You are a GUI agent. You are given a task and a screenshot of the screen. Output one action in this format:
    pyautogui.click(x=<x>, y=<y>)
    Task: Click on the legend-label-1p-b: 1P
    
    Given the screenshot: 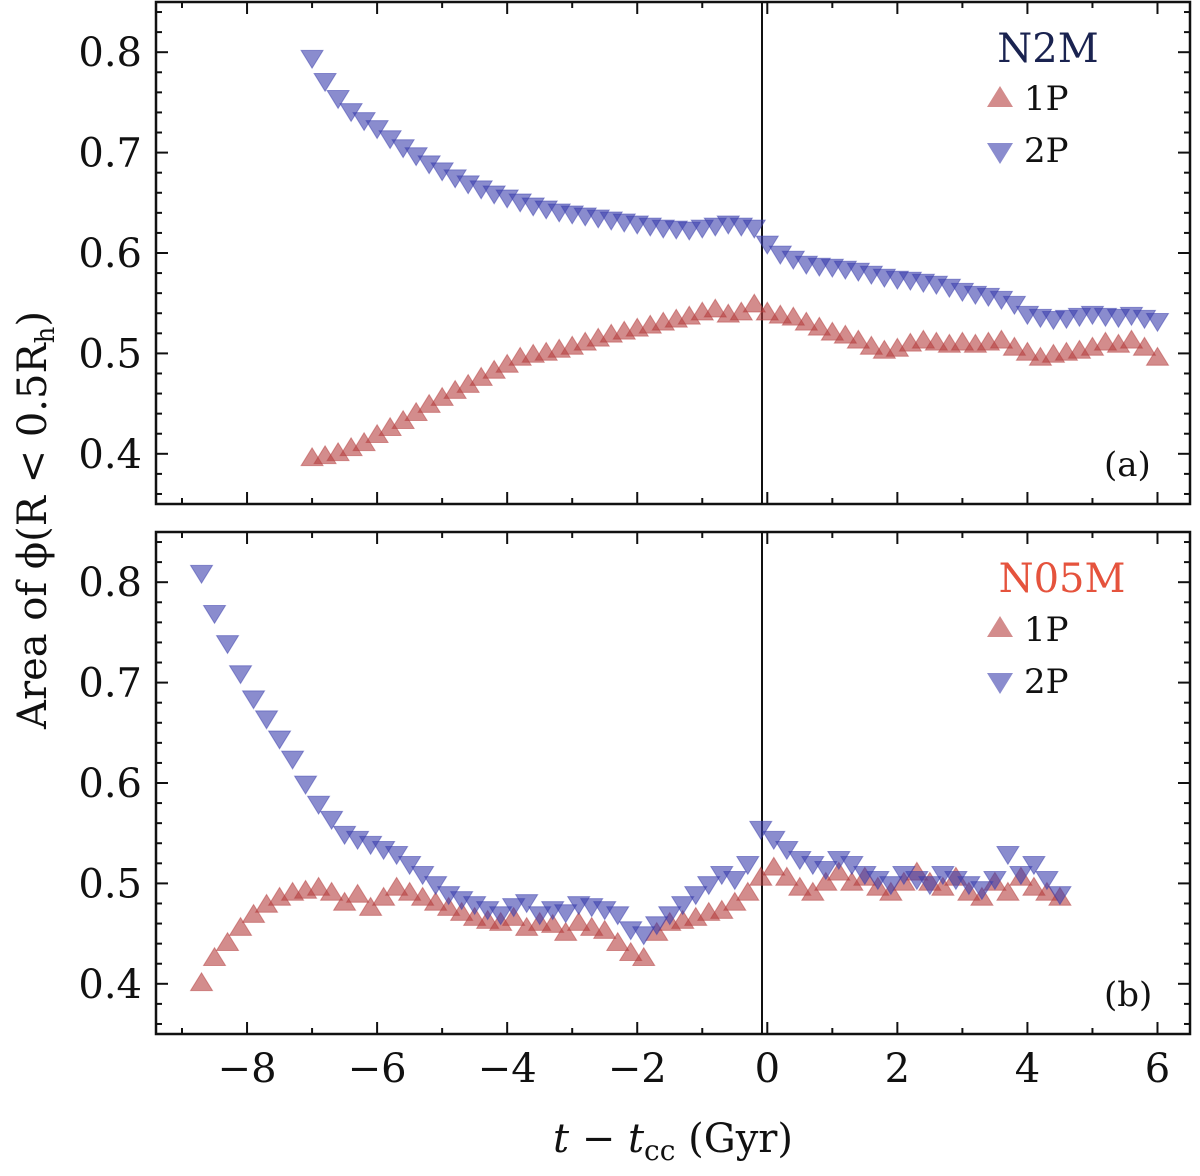 What is the action you would take?
    pyautogui.click(x=1046, y=630)
    